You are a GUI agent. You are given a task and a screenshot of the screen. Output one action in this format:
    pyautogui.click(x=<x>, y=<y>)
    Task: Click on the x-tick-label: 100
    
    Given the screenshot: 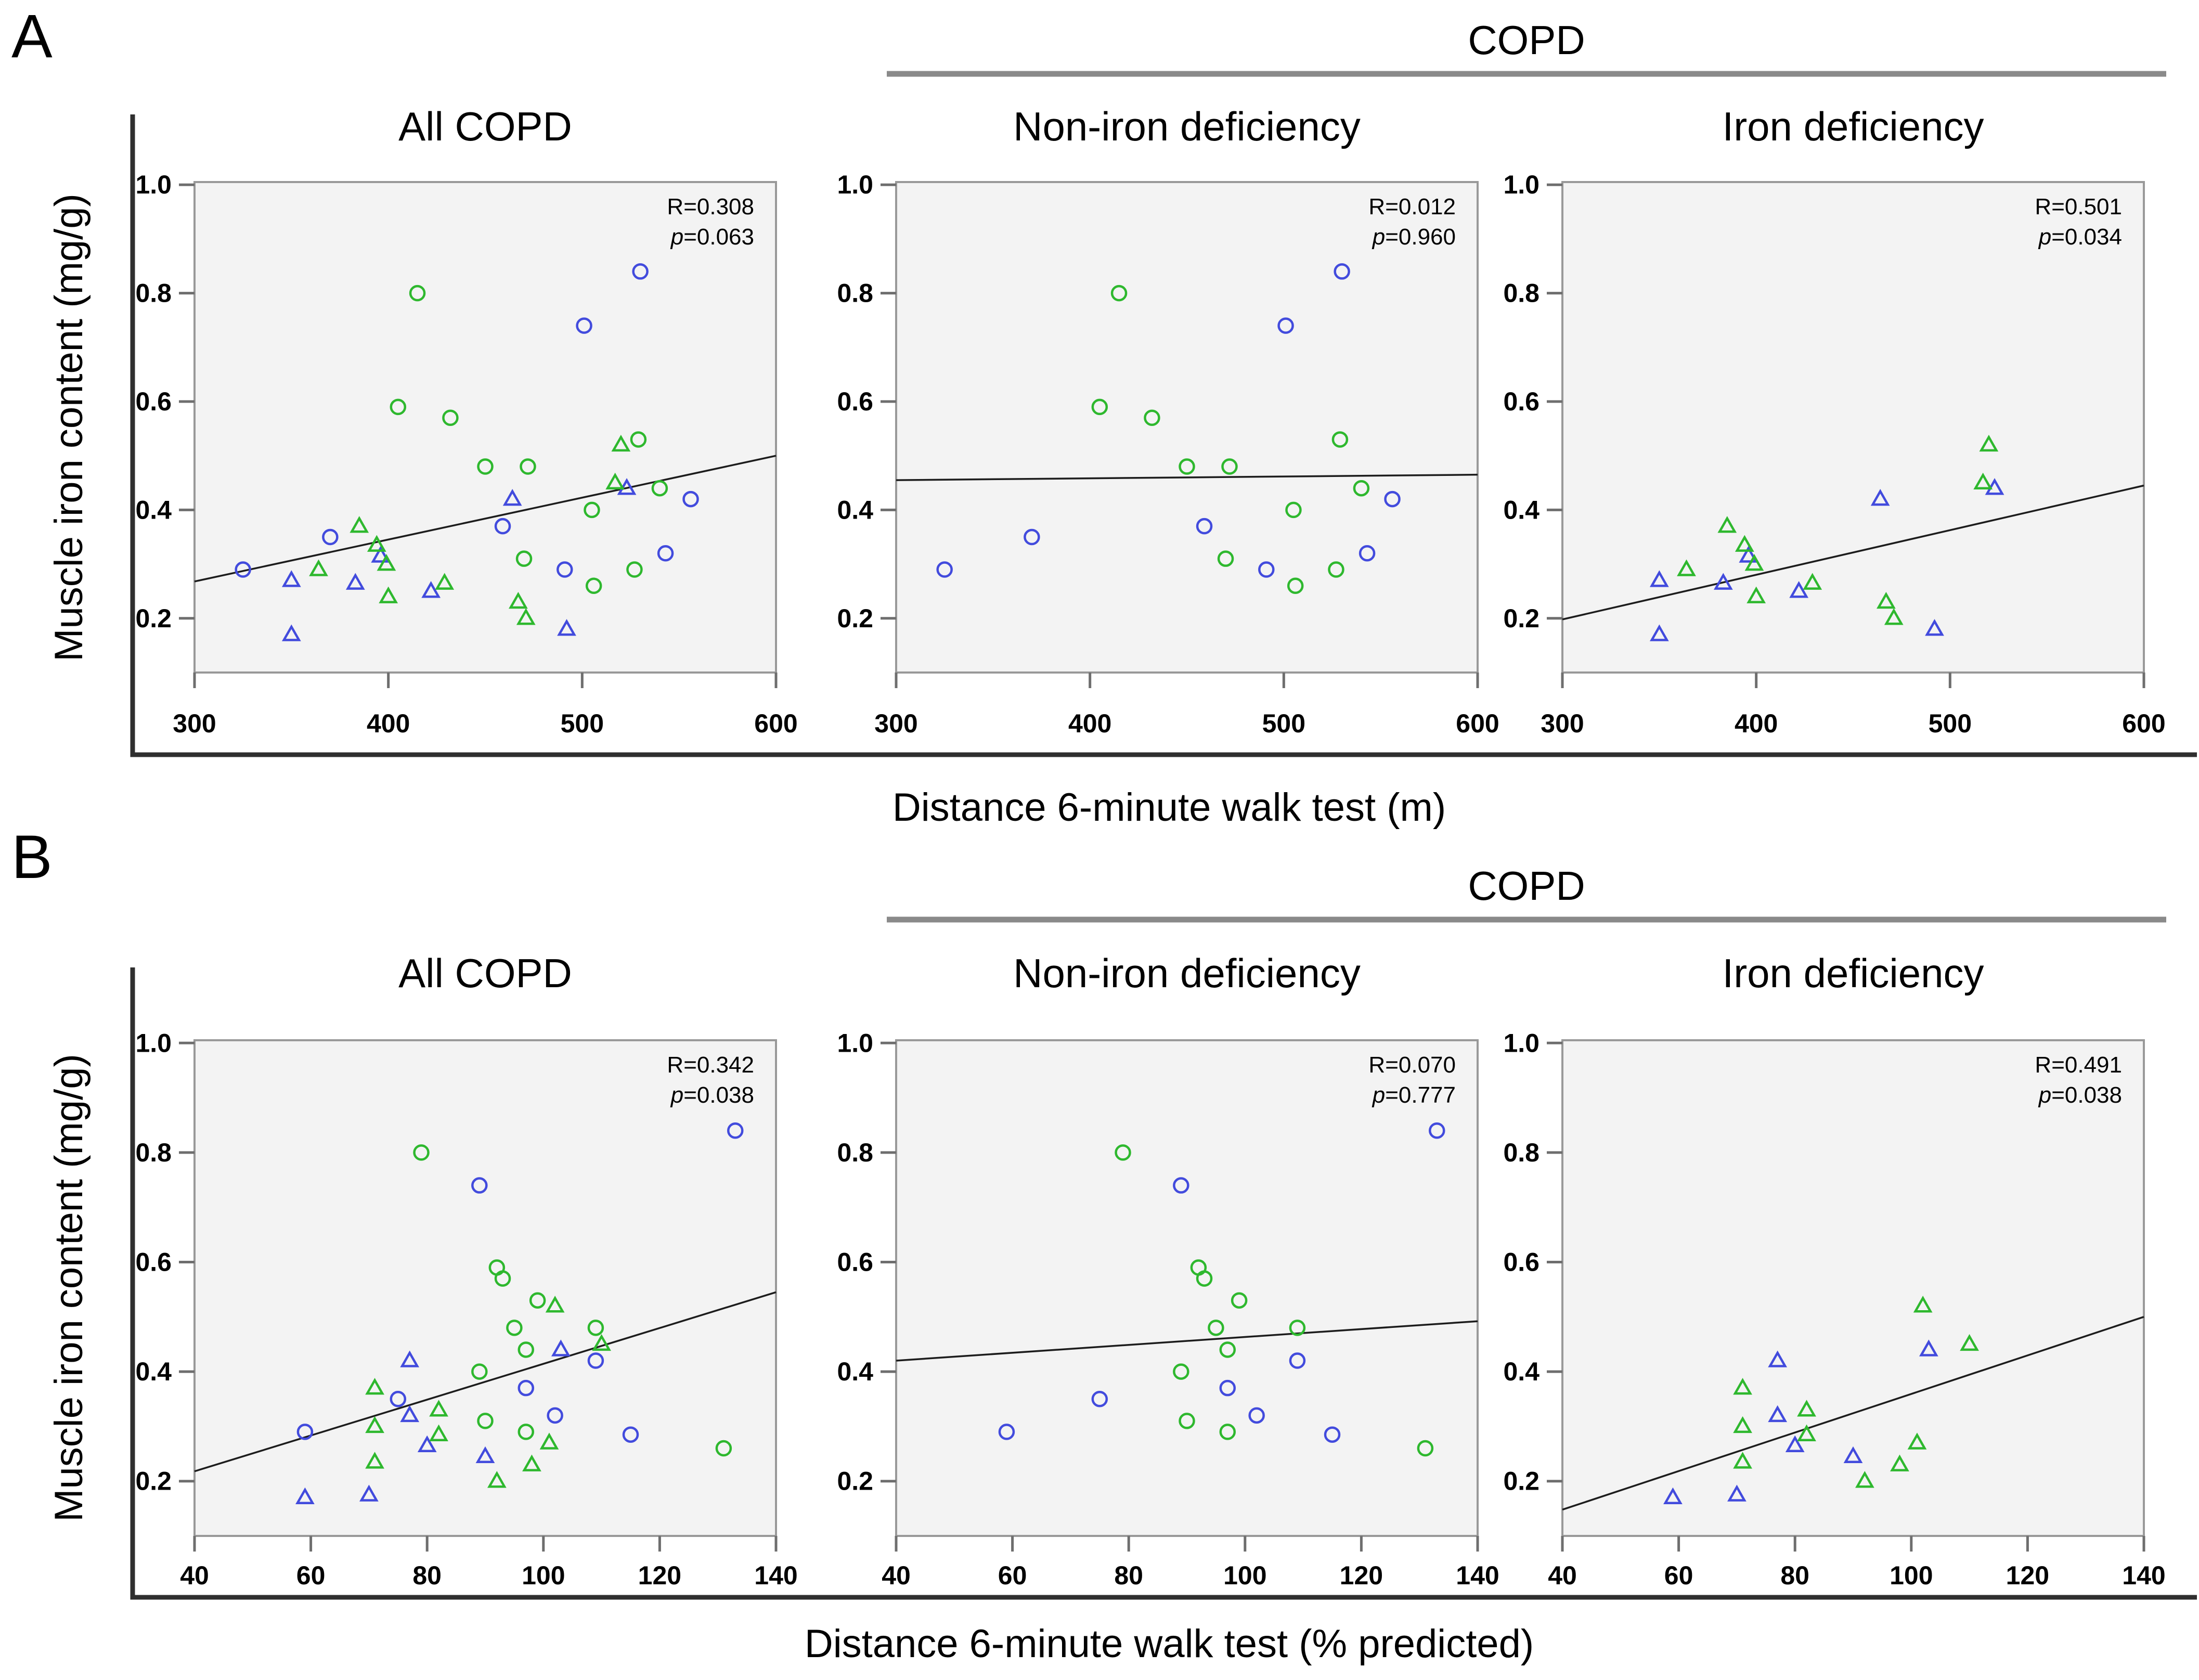 What is the action you would take?
    pyautogui.click(x=543, y=1575)
    